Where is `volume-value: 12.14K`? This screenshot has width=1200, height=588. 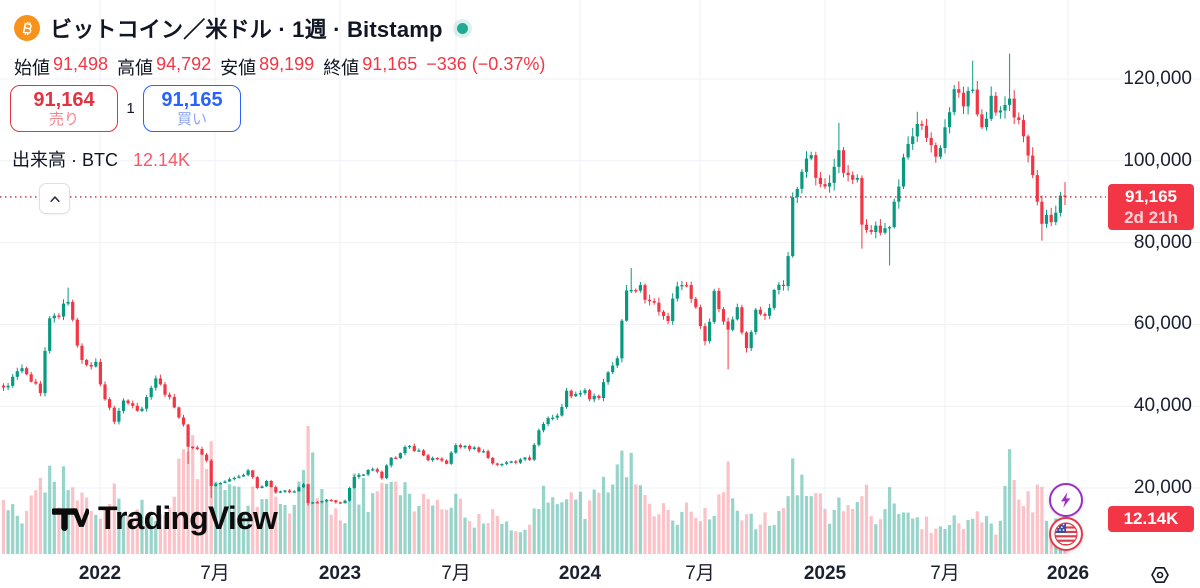
volume-value: 12.14K is located at coordinates (162, 160).